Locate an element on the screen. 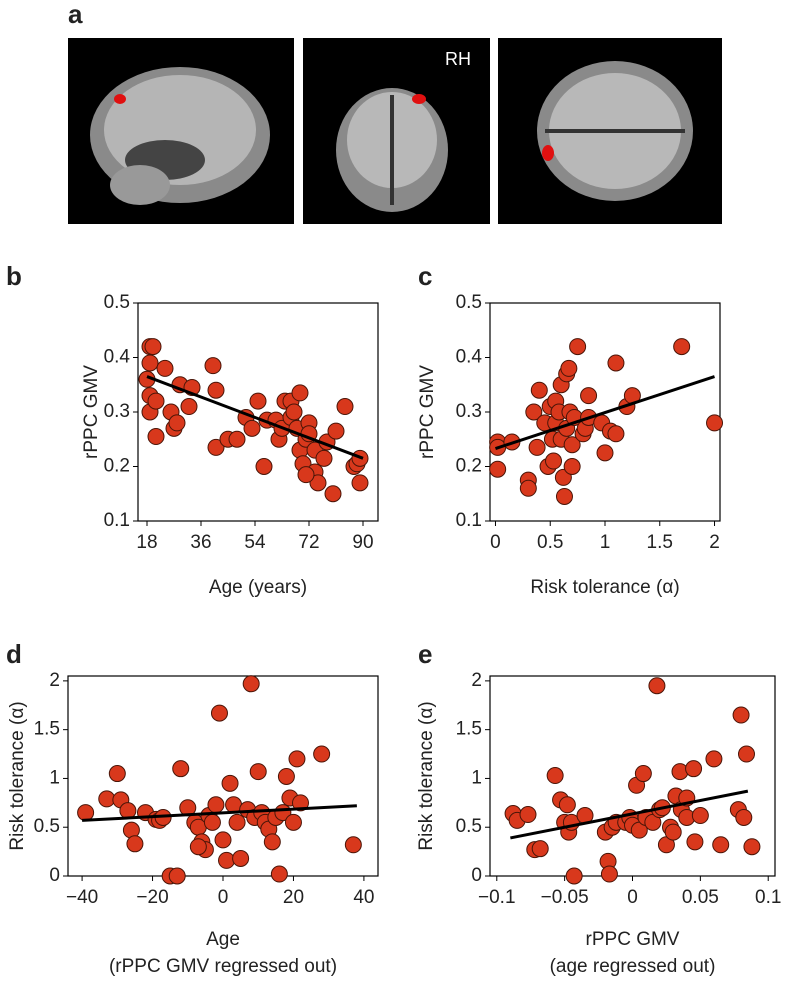 Image resolution: width=786 pixels, height=981 pixels. x-tick-label: −40 is located at coordinates (82, 897).